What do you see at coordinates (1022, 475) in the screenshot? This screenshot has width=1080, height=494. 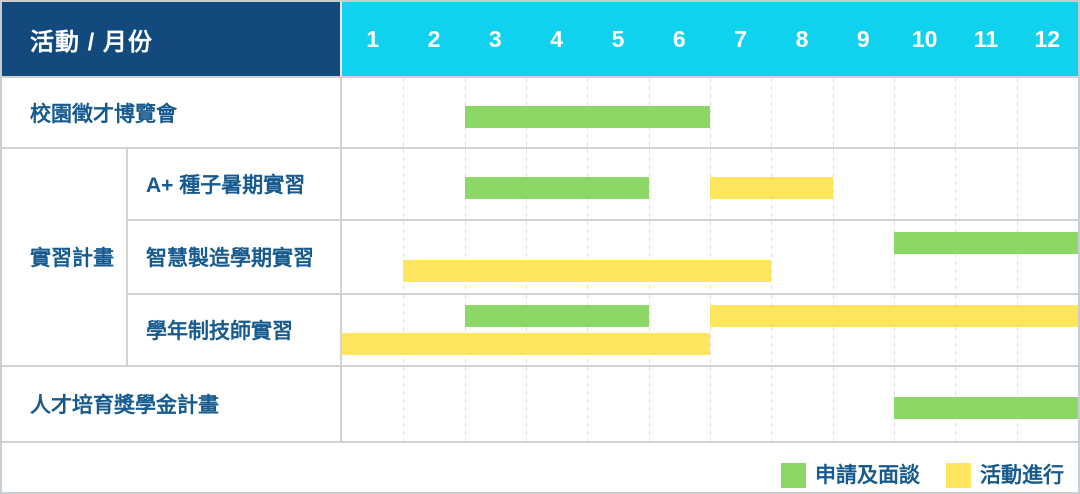 I see `legend-label-active: 活動進行` at bounding box center [1022, 475].